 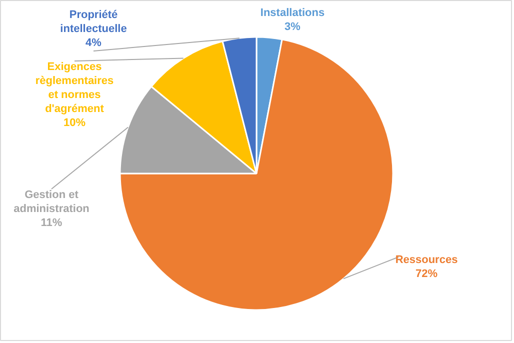 I want to click on slice-label: Gestion et administration, so click(x=52, y=202).